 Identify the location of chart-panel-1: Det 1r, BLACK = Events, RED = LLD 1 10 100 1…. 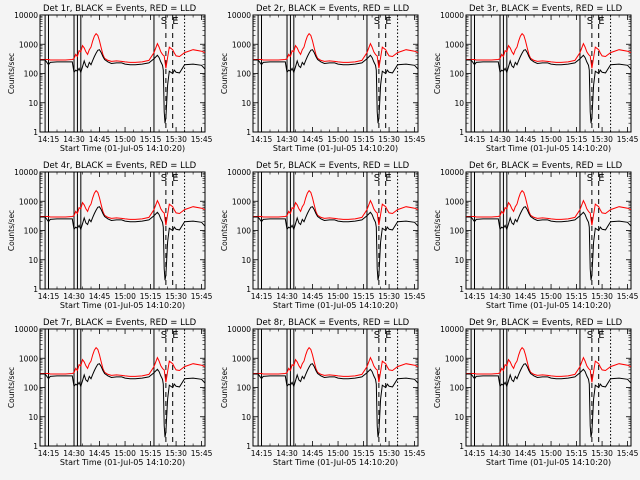
(110, 78).